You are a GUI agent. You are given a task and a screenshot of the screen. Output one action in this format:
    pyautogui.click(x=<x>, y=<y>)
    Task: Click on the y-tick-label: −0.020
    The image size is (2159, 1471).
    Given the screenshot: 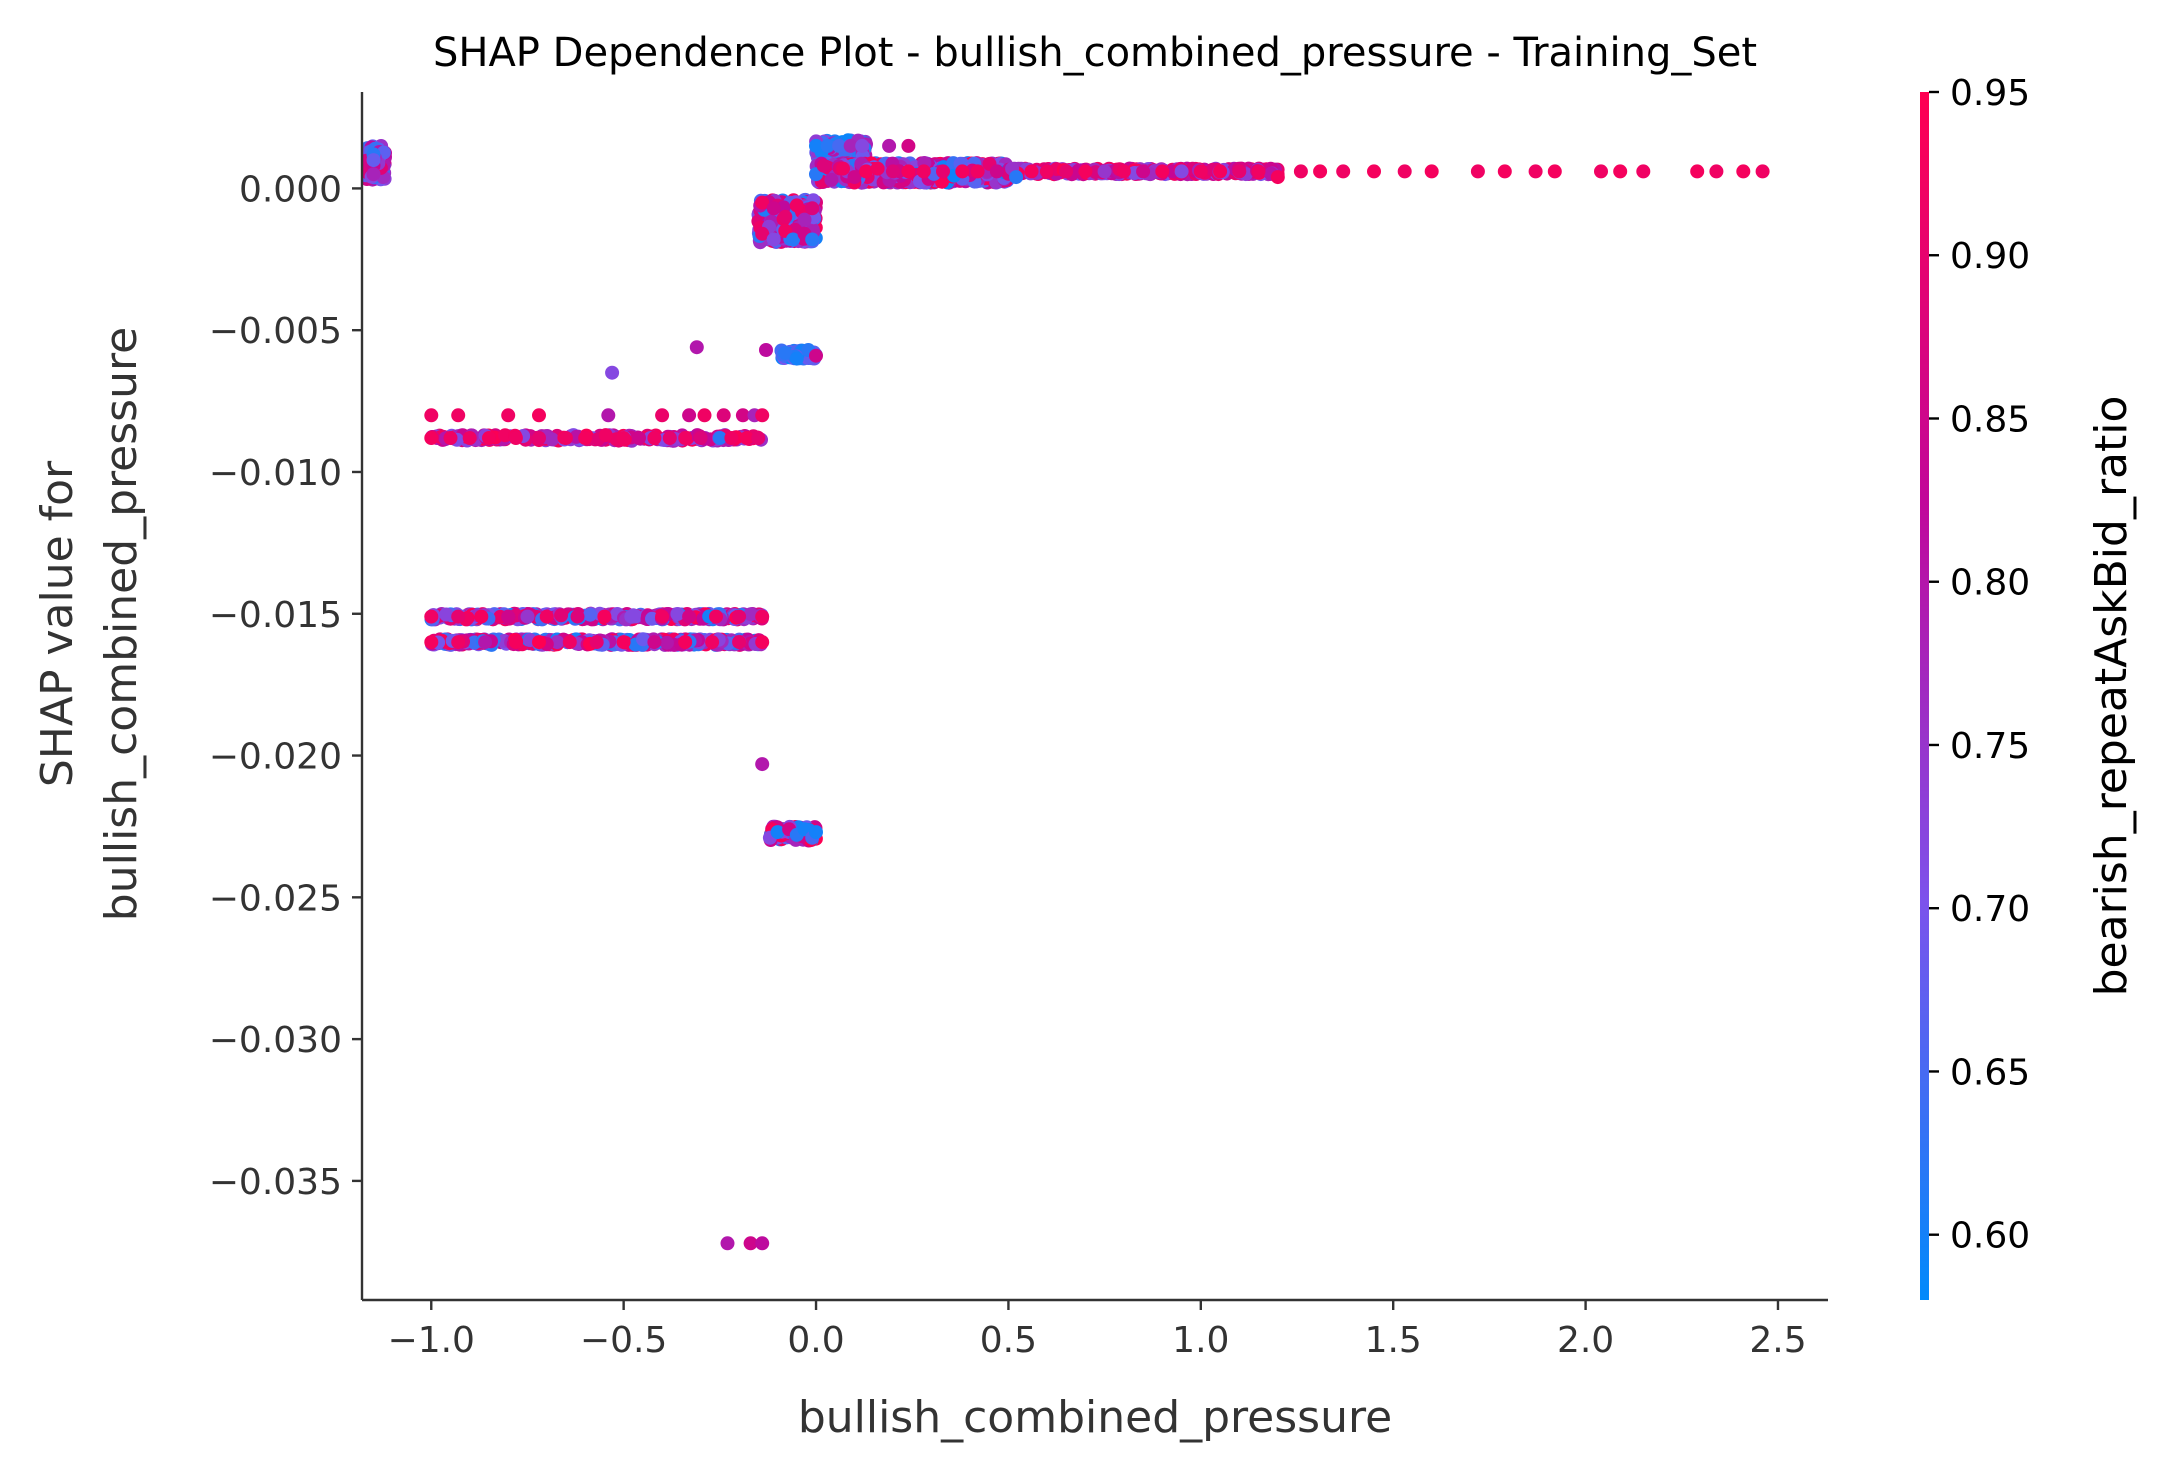 What is the action you would take?
    pyautogui.click(x=275, y=757)
    